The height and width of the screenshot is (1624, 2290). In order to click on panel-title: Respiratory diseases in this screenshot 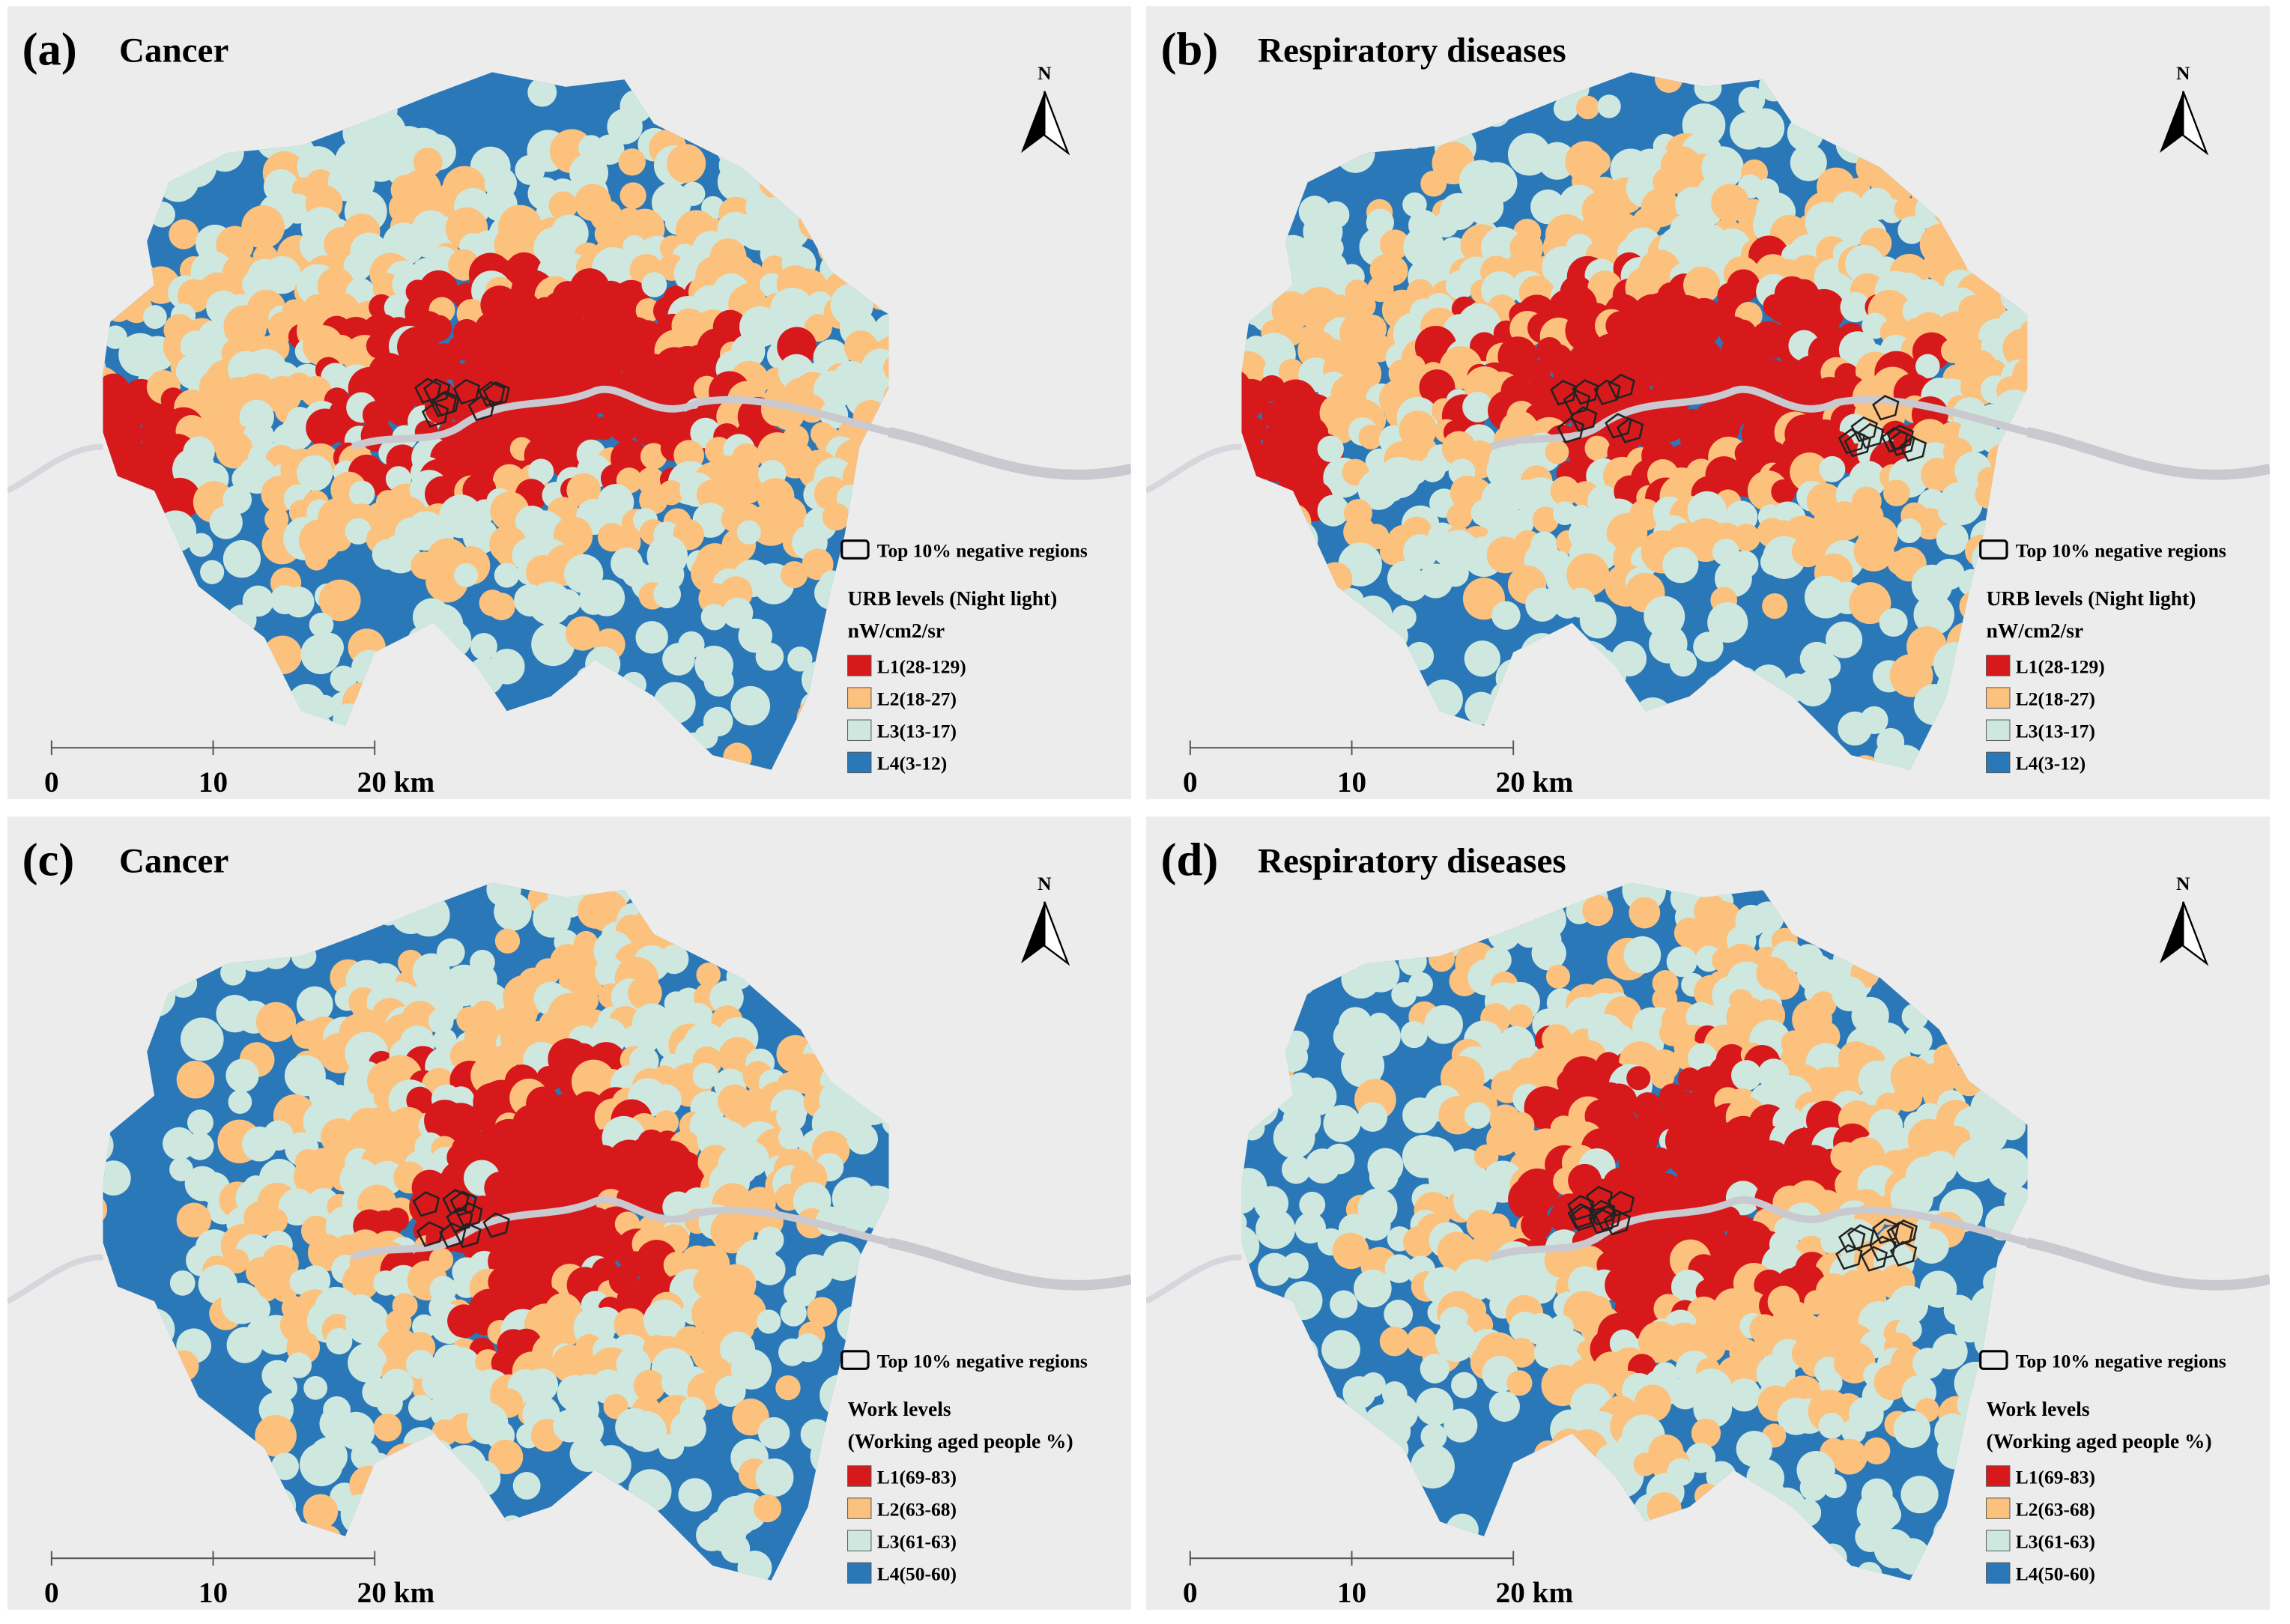, I will do `click(1412, 50)`.